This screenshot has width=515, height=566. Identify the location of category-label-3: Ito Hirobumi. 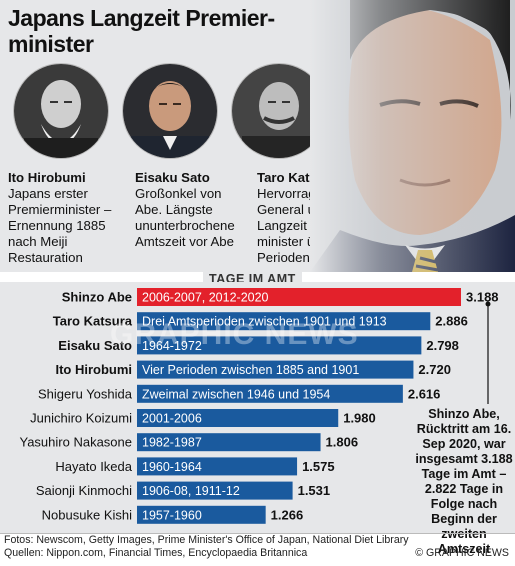
(93, 369).